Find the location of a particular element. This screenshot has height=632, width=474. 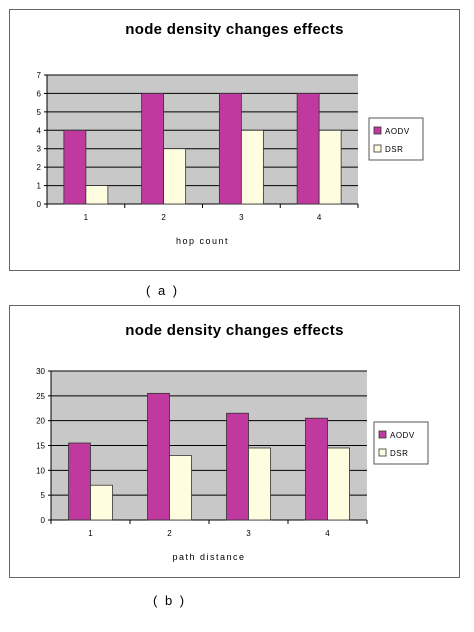

x-axis-label: hop count is located at coordinates (202, 241).